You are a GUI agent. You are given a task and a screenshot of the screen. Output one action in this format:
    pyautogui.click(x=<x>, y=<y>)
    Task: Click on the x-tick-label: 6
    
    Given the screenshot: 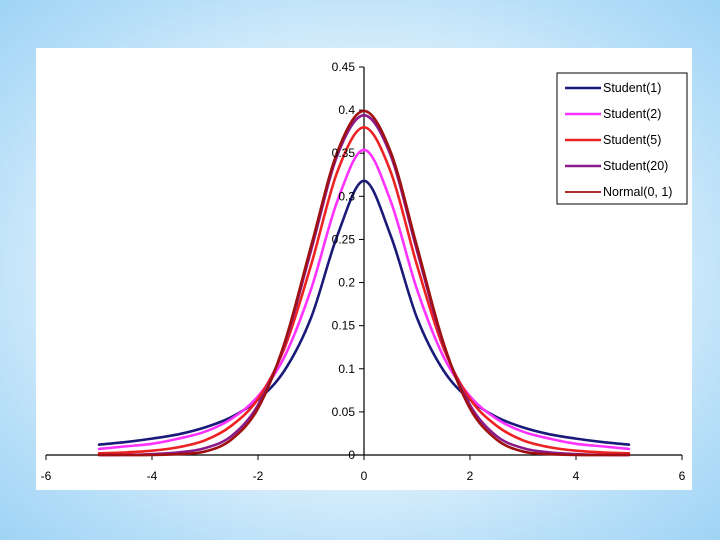 What is the action you would take?
    pyautogui.click(x=682, y=476)
    